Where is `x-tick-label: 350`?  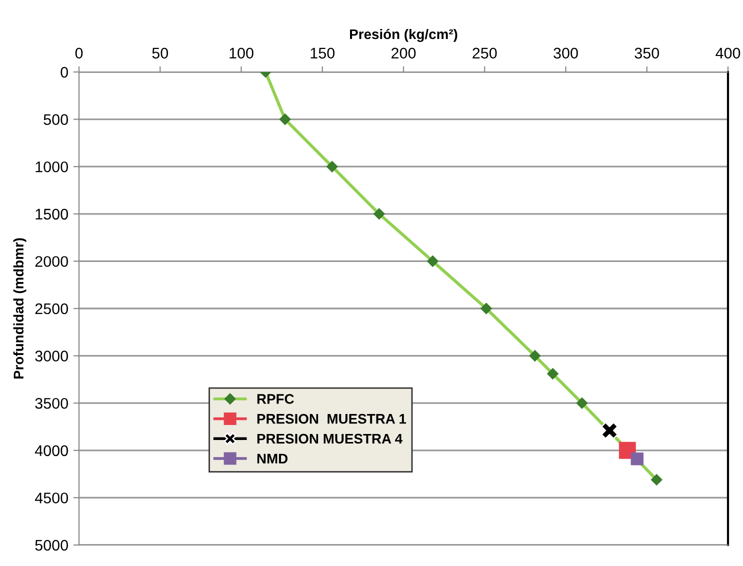 x-tick-label: 350 is located at coordinates (647, 53).